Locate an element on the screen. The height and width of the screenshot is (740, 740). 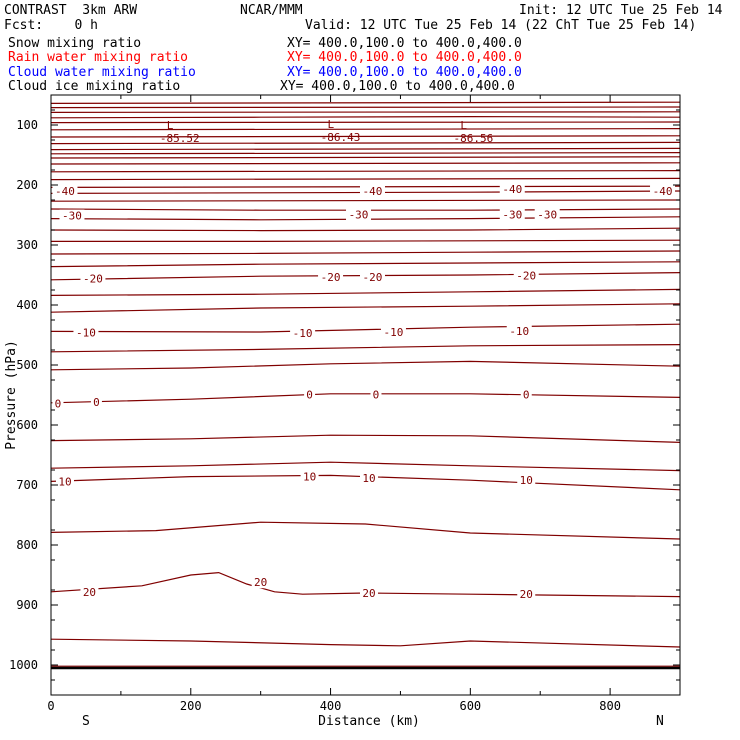
contour-label-17: 0 is located at coordinates (96, 402).